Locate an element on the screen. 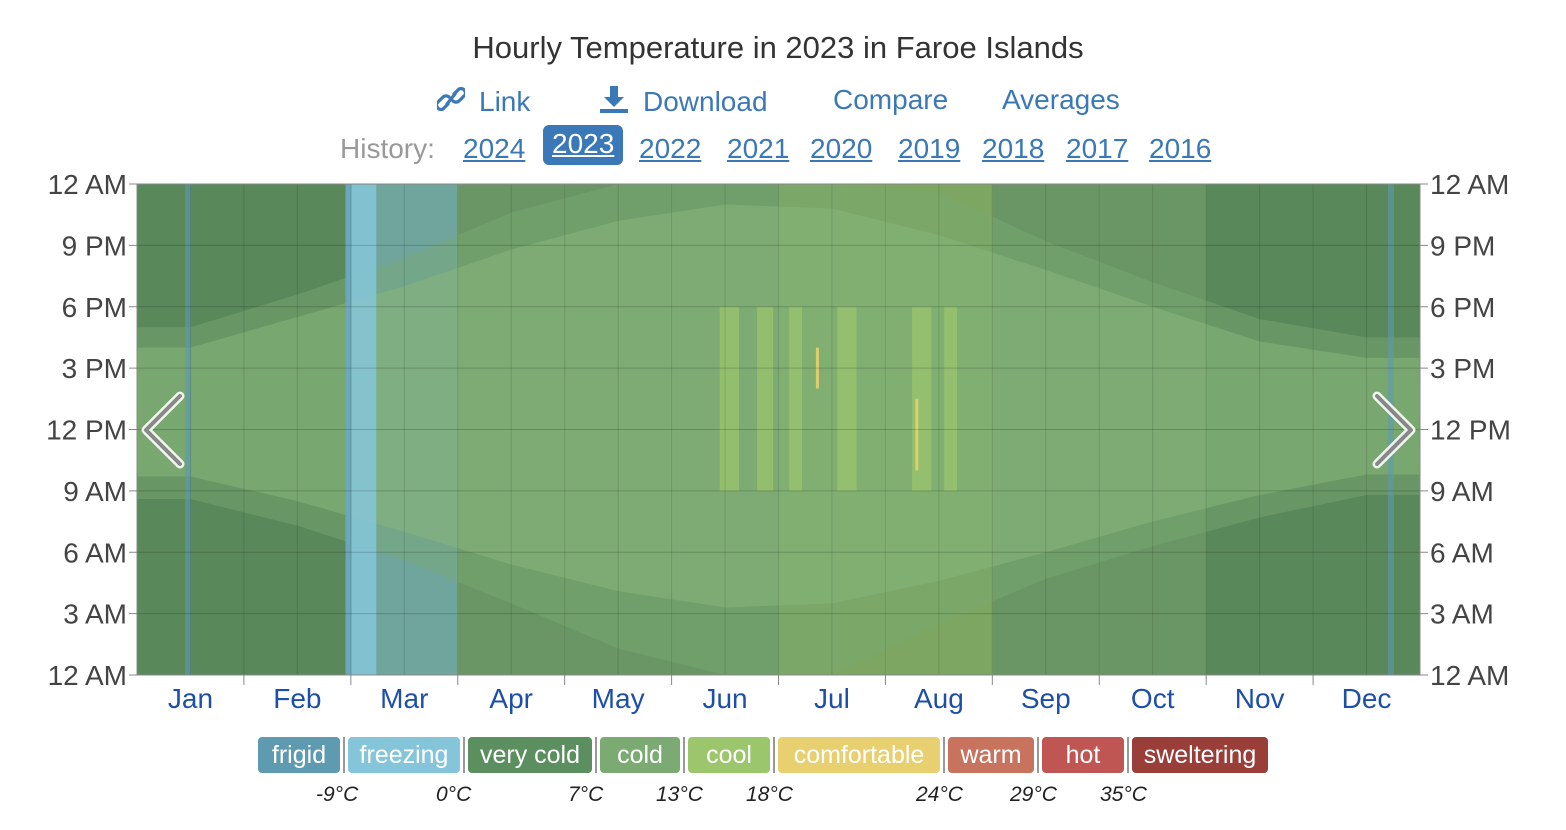 The height and width of the screenshot is (830, 1566). legend-threshold-label: 35°C is located at coordinates (1123, 794).